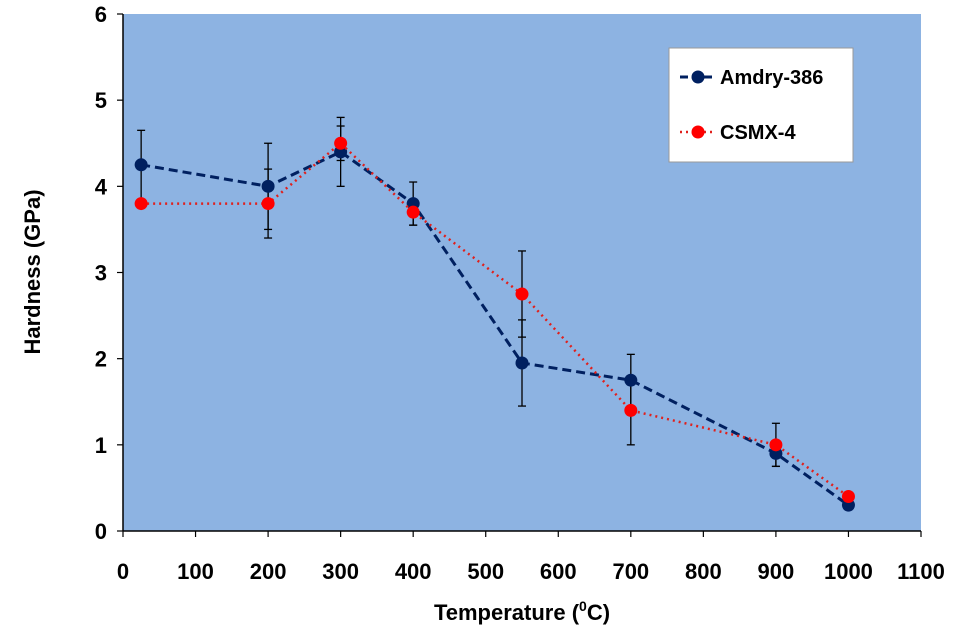  Describe the element at coordinates (101, 445) in the screenshot. I see `y-tick-label: 1` at that location.